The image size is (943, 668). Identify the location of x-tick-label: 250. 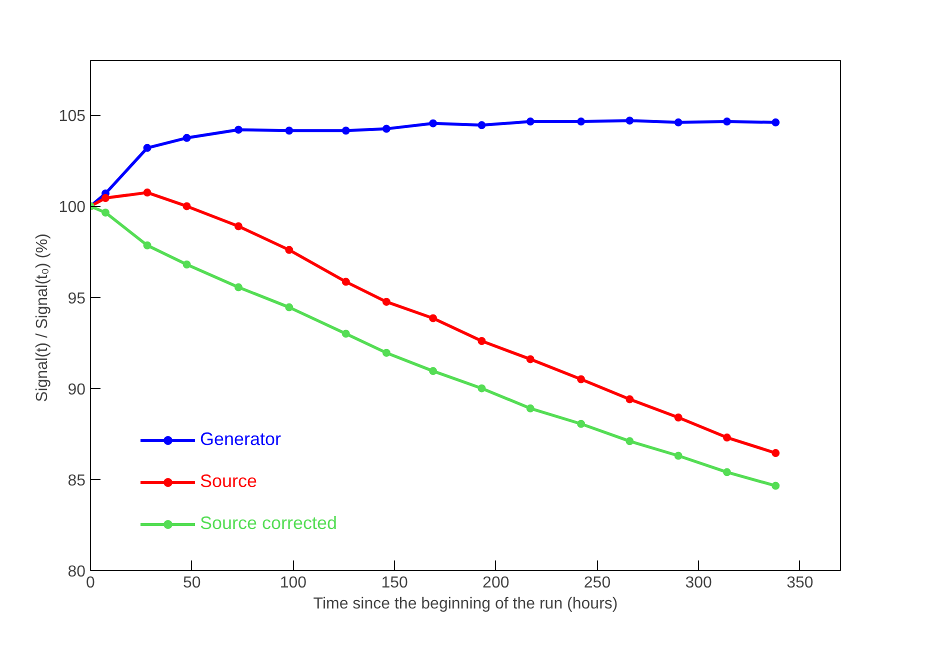
(597, 583).